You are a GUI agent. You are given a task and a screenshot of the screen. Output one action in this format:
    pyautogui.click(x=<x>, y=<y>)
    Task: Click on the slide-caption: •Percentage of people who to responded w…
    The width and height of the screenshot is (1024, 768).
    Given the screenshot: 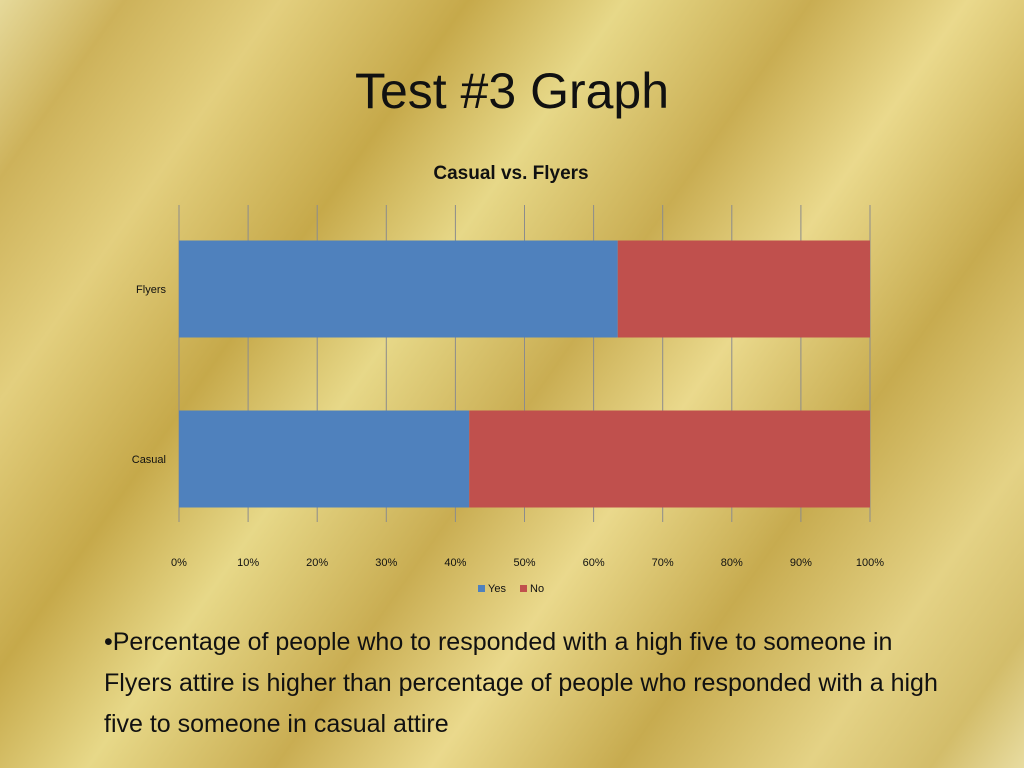 What is the action you would take?
    pyautogui.click(x=521, y=683)
    